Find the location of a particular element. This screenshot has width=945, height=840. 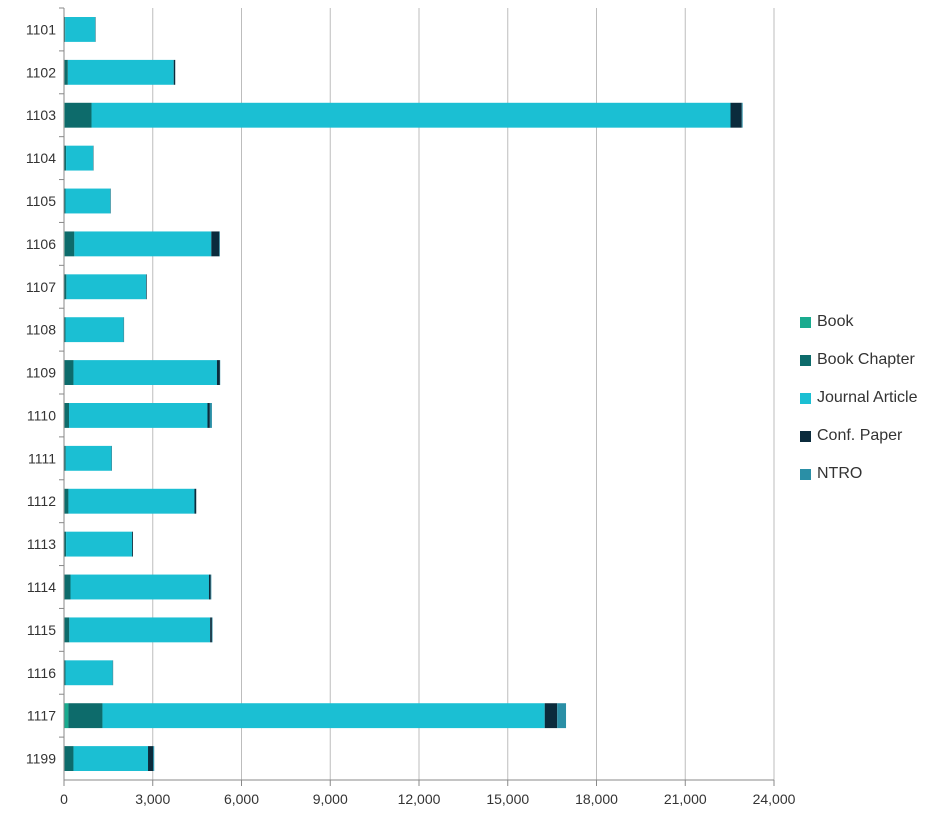

y-tick-label: 1108 is located at coordinates (41, 330).